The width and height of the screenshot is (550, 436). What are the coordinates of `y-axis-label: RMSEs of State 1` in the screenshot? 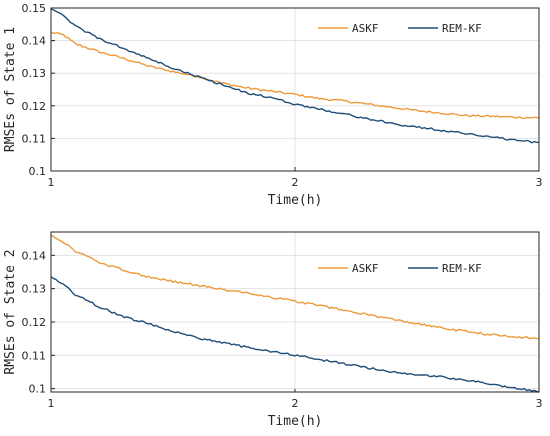 It's located at (10, 89).